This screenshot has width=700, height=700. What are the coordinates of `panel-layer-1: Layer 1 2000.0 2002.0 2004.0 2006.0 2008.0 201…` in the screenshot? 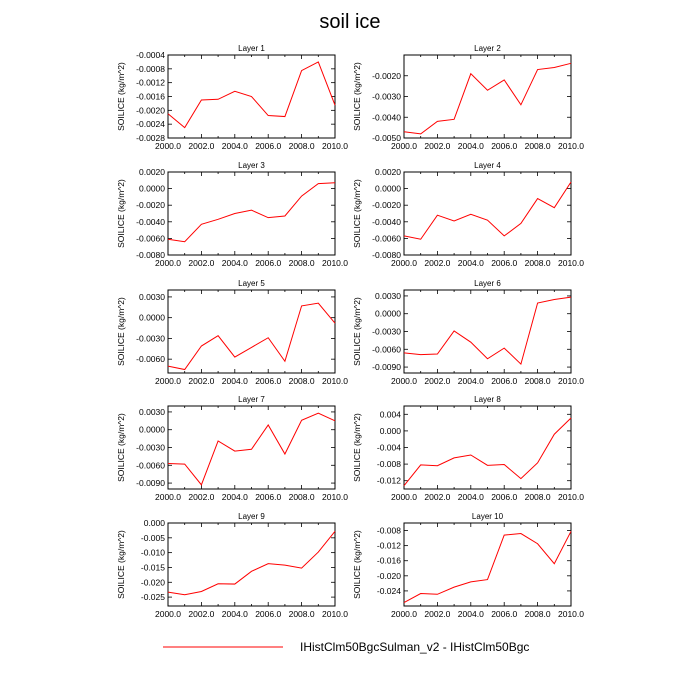 It's located at (232, 97).